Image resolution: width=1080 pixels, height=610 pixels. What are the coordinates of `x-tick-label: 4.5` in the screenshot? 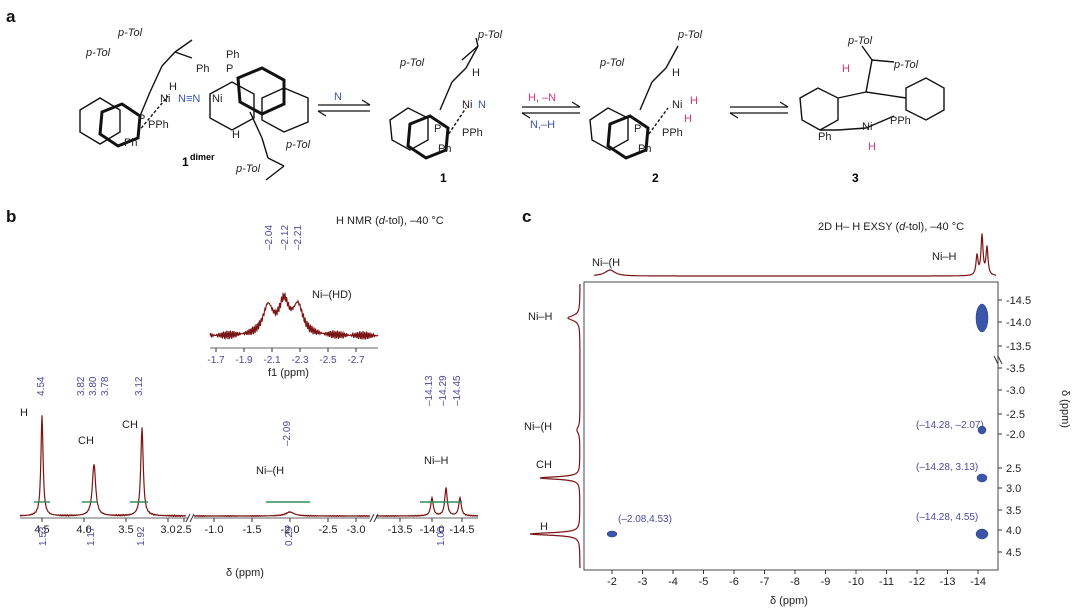 It's located at (41, 530).